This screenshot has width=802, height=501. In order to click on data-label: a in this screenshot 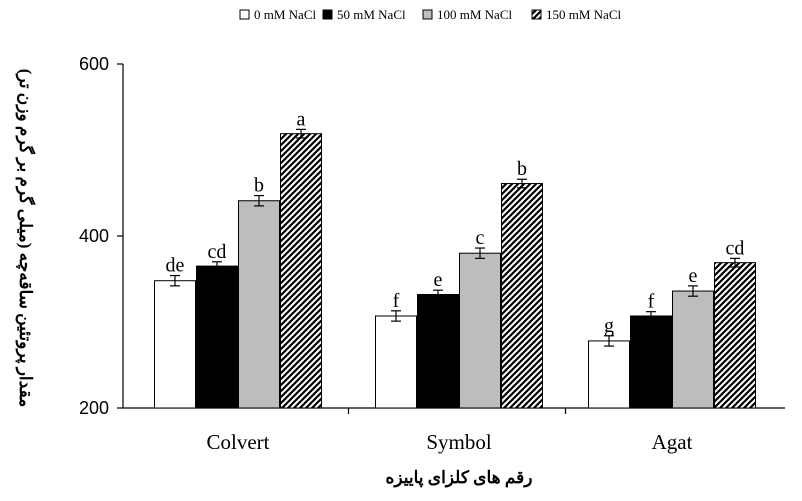, I will do `click(301, 119)`.